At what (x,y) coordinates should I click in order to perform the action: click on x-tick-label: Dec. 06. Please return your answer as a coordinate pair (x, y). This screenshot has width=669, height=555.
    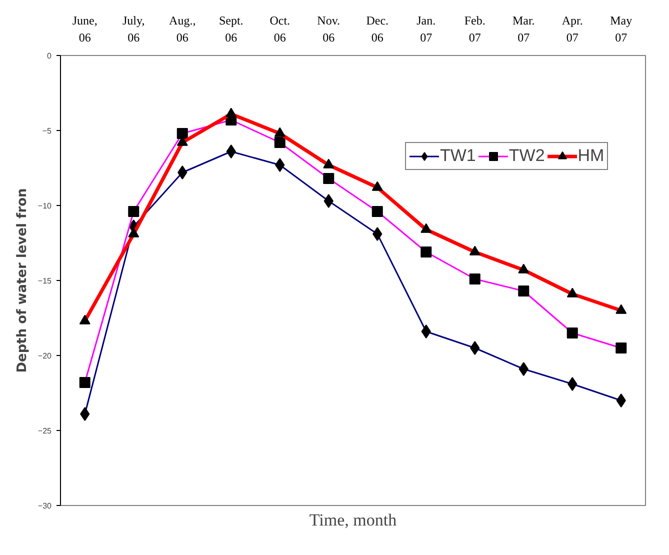
    Looking at the image, I should click on (377, 29).